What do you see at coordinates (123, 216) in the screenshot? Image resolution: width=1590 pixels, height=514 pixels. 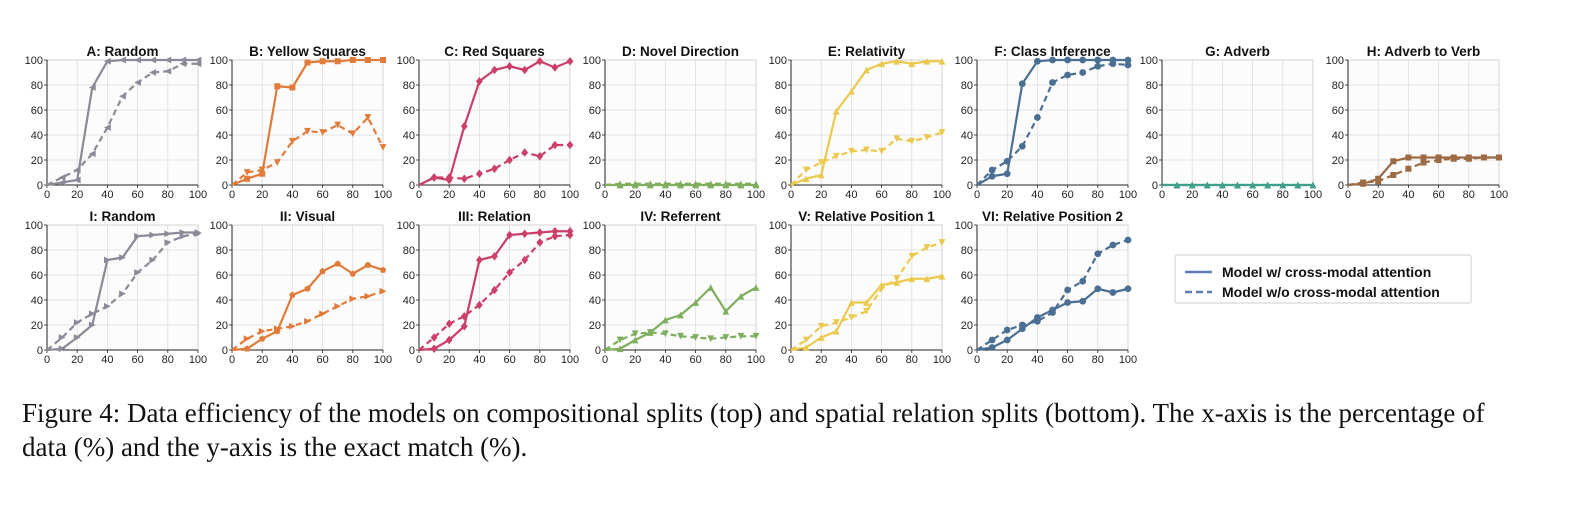 I see `subplot-title: I: Random` at bounding box center [123, 216].